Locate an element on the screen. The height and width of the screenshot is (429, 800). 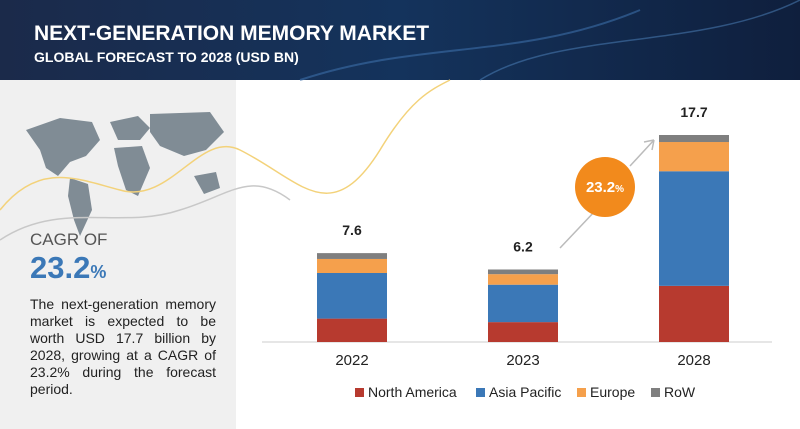
x-tick-label: 2028 is located at coordinates (693, 360).